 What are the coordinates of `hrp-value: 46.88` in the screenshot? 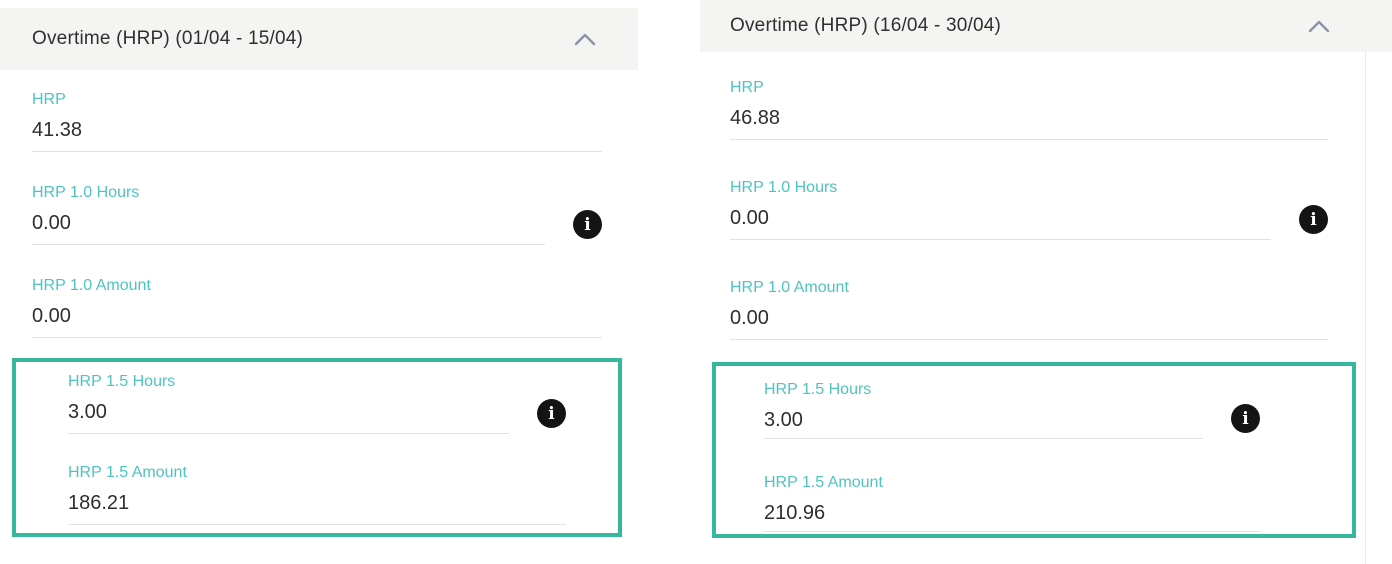 It's located at (755, 118).